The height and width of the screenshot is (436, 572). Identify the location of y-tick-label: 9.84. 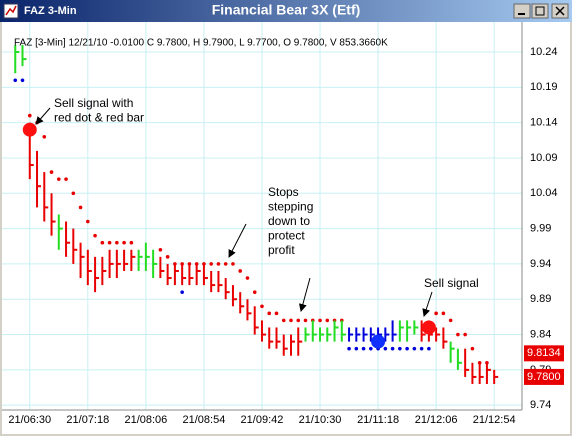
(540, 334).